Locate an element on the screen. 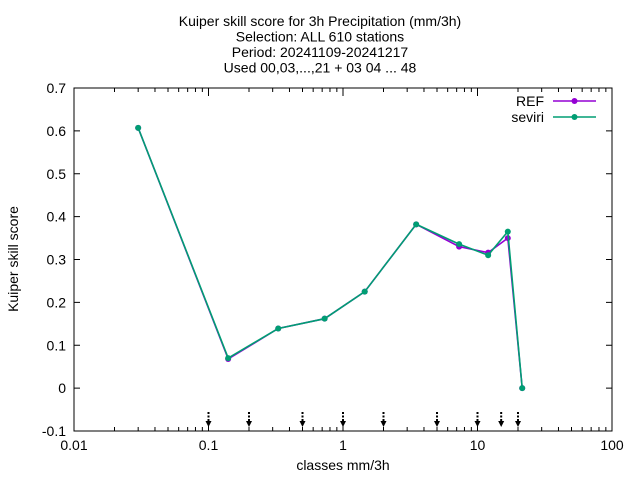 The width and height of the screenshot is (640, 480). y-tick-label: 0.4 is located at coordinates (57, 217).